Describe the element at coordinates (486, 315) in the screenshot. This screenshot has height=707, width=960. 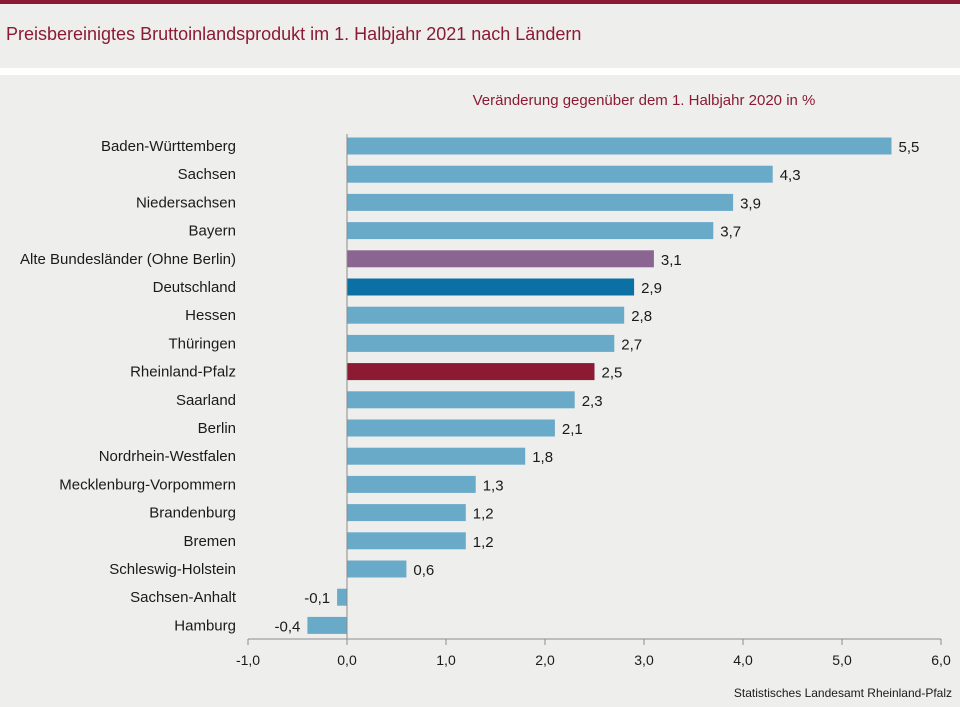
I see `bar-hessen` at that location.